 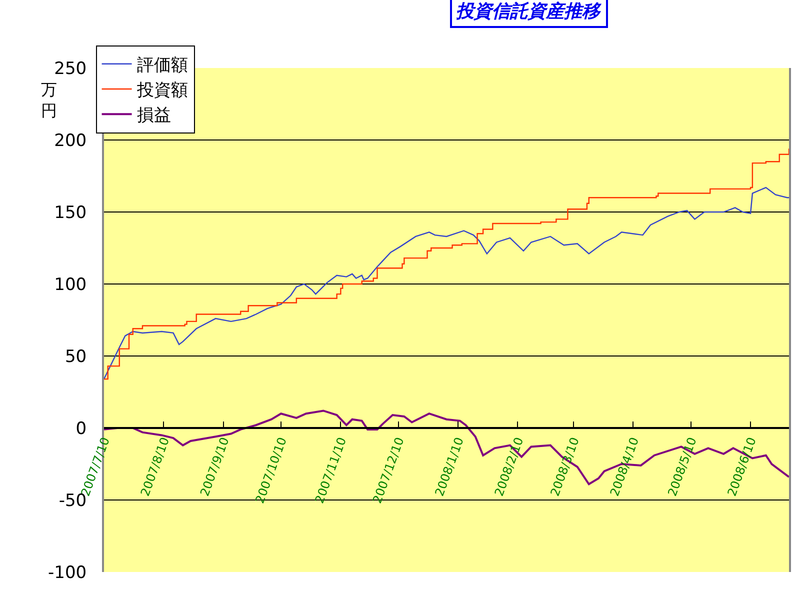 What do you see at coordinates (70, 212) in the screenshot?
I see `y-tick-label: 150` at bounding box center [70, 212].